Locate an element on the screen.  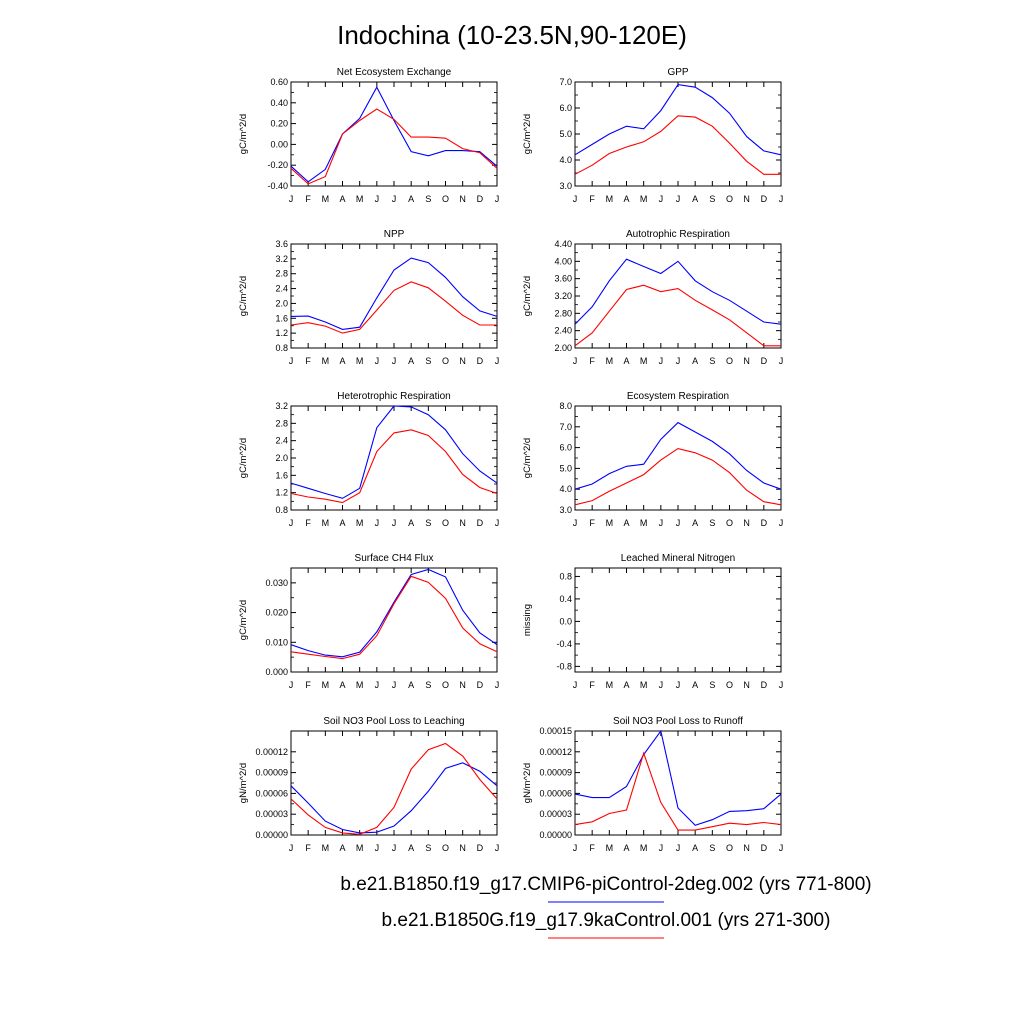
y-axis-label: gN/m^2/d is located at coordinates (243, 783).